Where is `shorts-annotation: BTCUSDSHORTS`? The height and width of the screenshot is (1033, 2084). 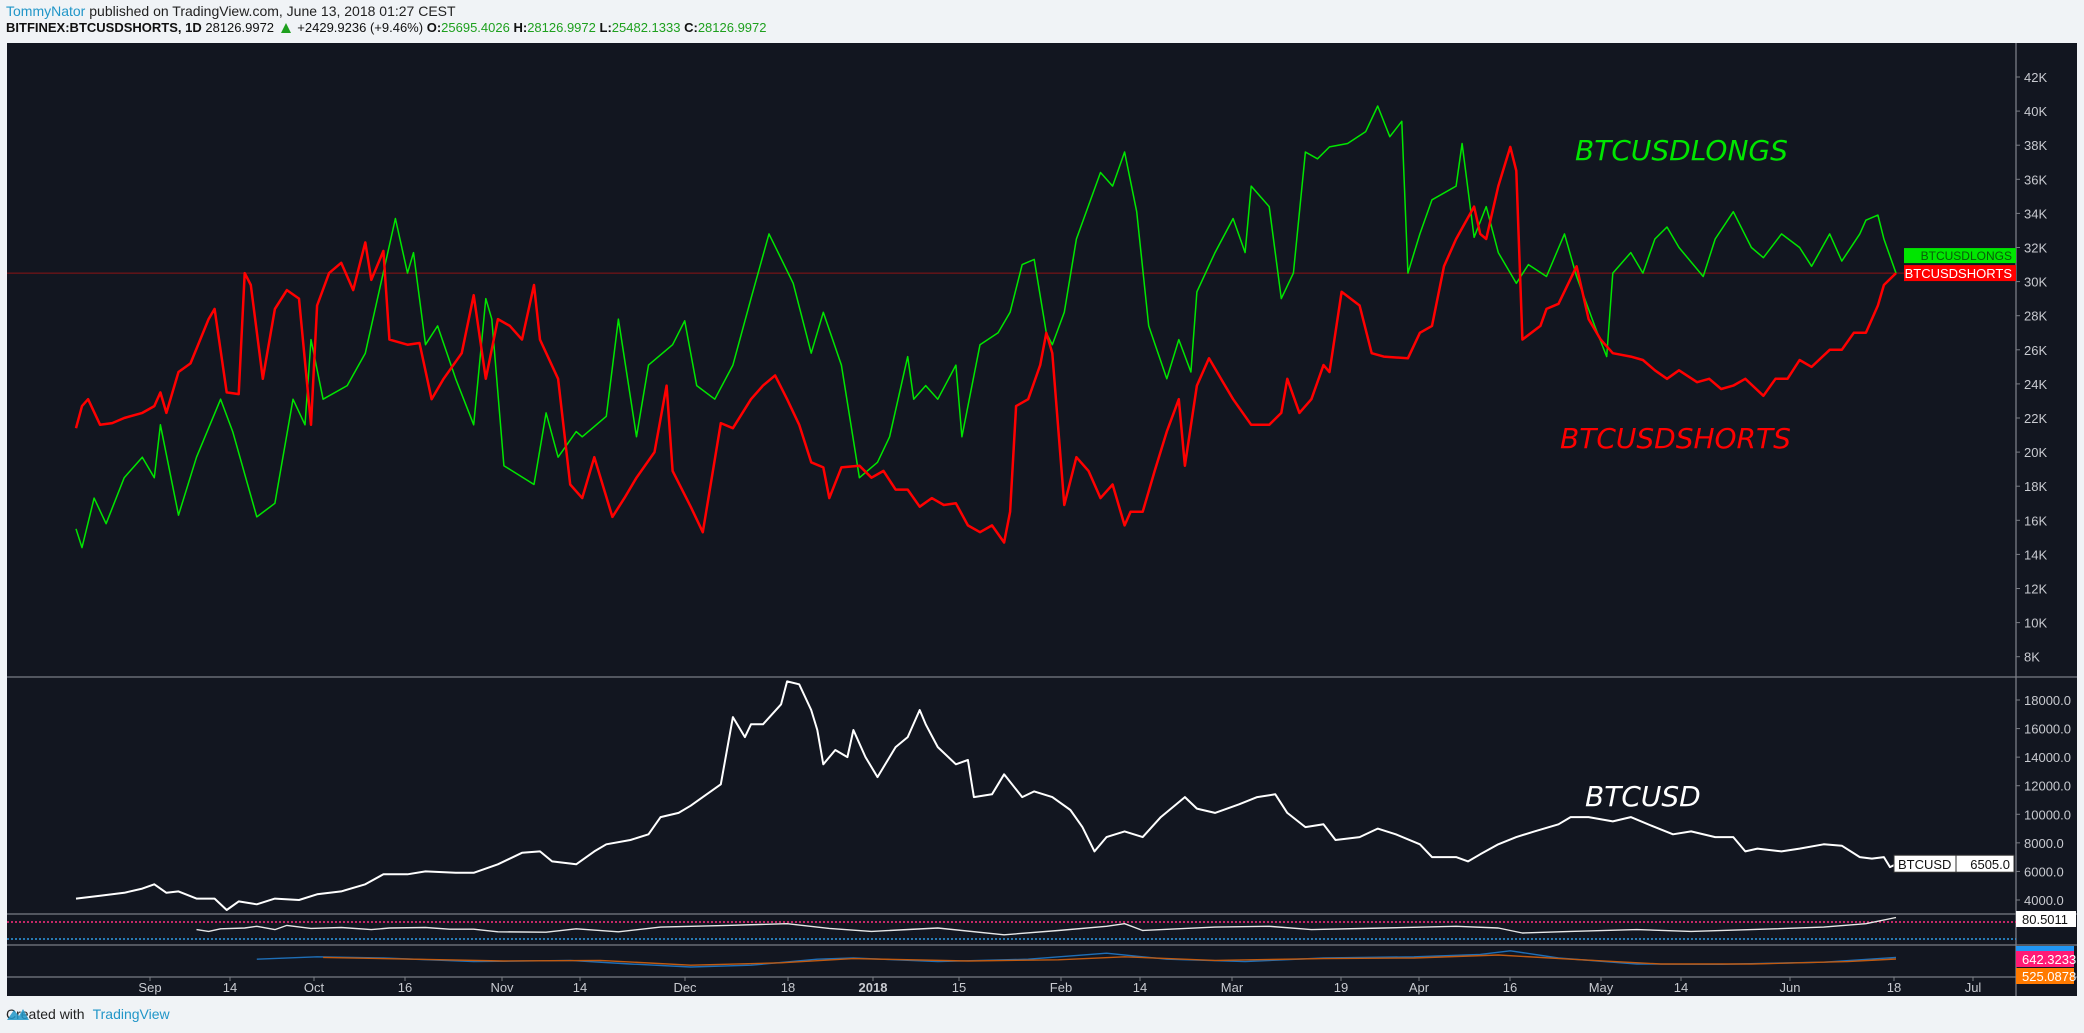
shorts-annotation: BTCUSDSHORTS is located at coordinates (1675, 438).